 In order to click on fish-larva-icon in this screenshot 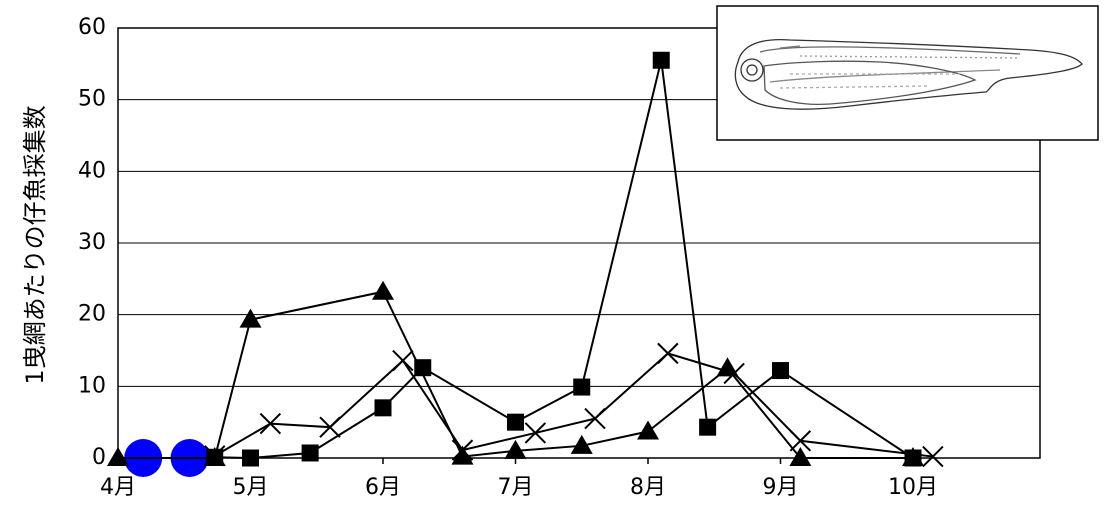, I will do `click(908, 74)`.